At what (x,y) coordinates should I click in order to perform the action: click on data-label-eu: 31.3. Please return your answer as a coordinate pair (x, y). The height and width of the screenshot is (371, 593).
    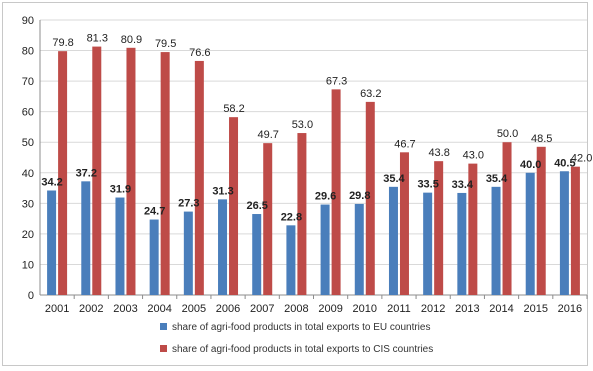
    Looking at the image, I should click on (222, 191).